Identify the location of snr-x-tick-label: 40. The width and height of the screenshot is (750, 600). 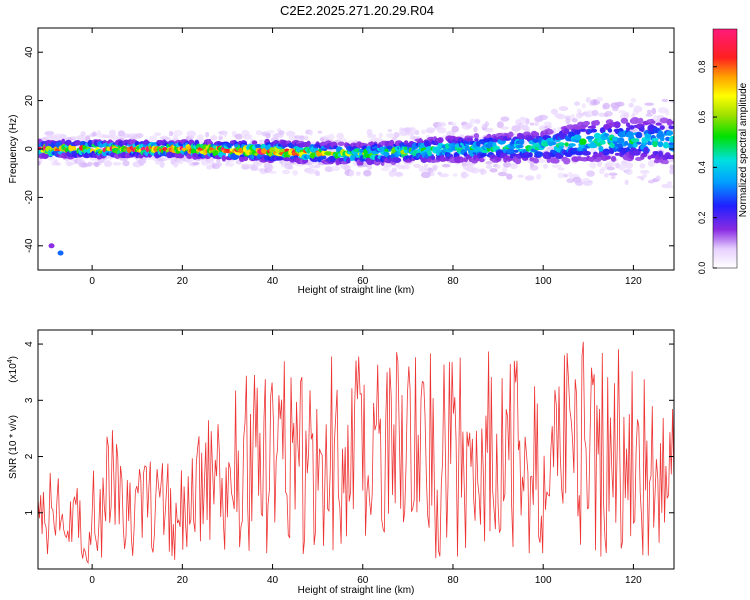
(273, 580).